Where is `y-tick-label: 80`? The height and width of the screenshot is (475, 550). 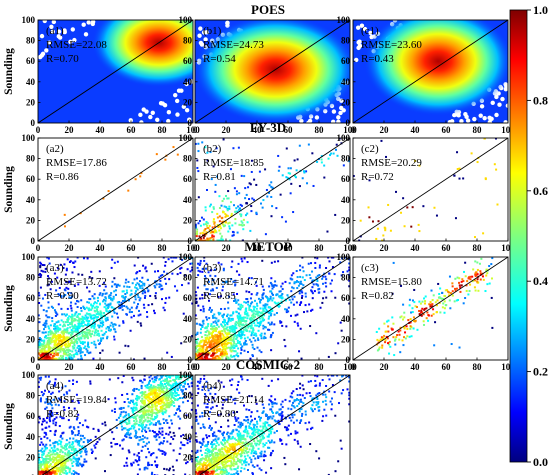
y-tick-label: 80 is located at coordinates (346, 41).